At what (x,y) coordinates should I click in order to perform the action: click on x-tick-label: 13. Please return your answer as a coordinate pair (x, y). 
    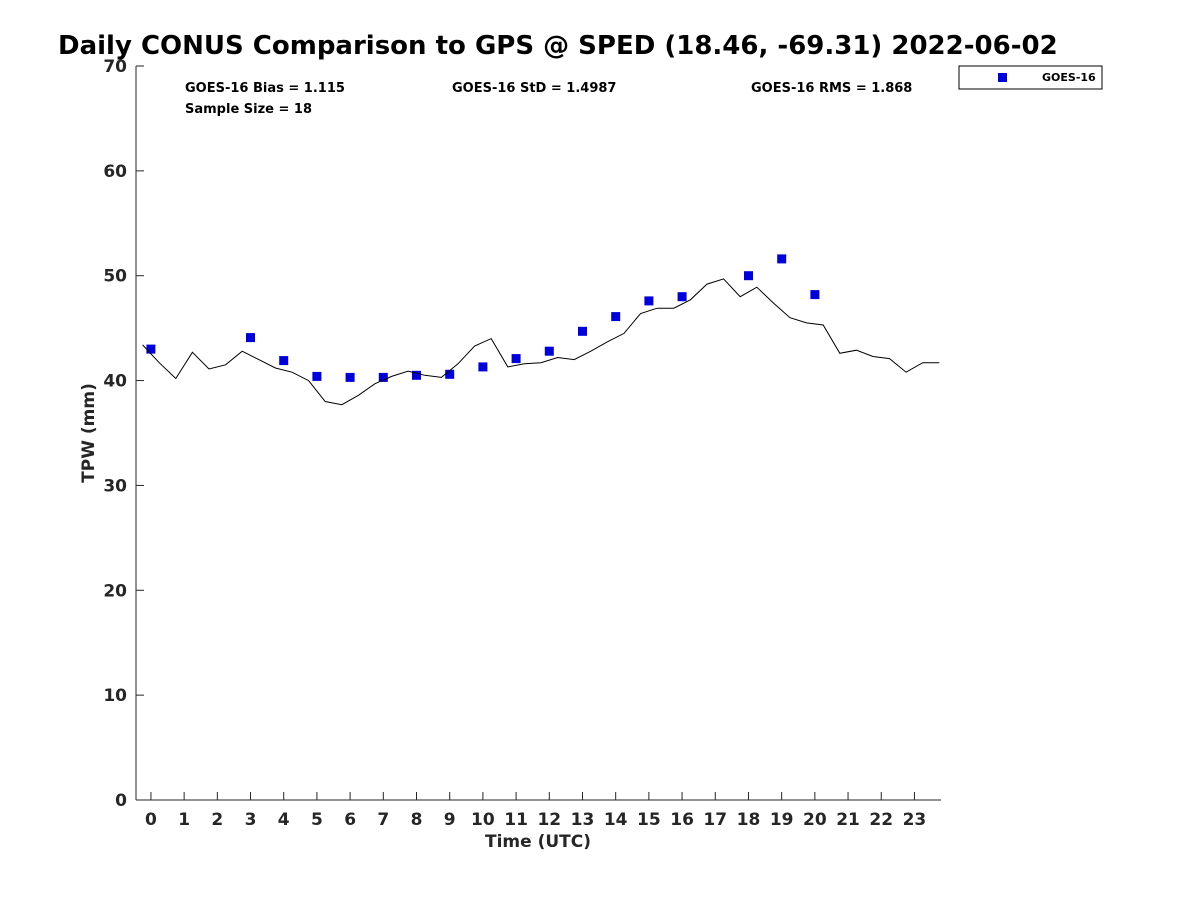
    Looking at the image, I should click on (583, 820).